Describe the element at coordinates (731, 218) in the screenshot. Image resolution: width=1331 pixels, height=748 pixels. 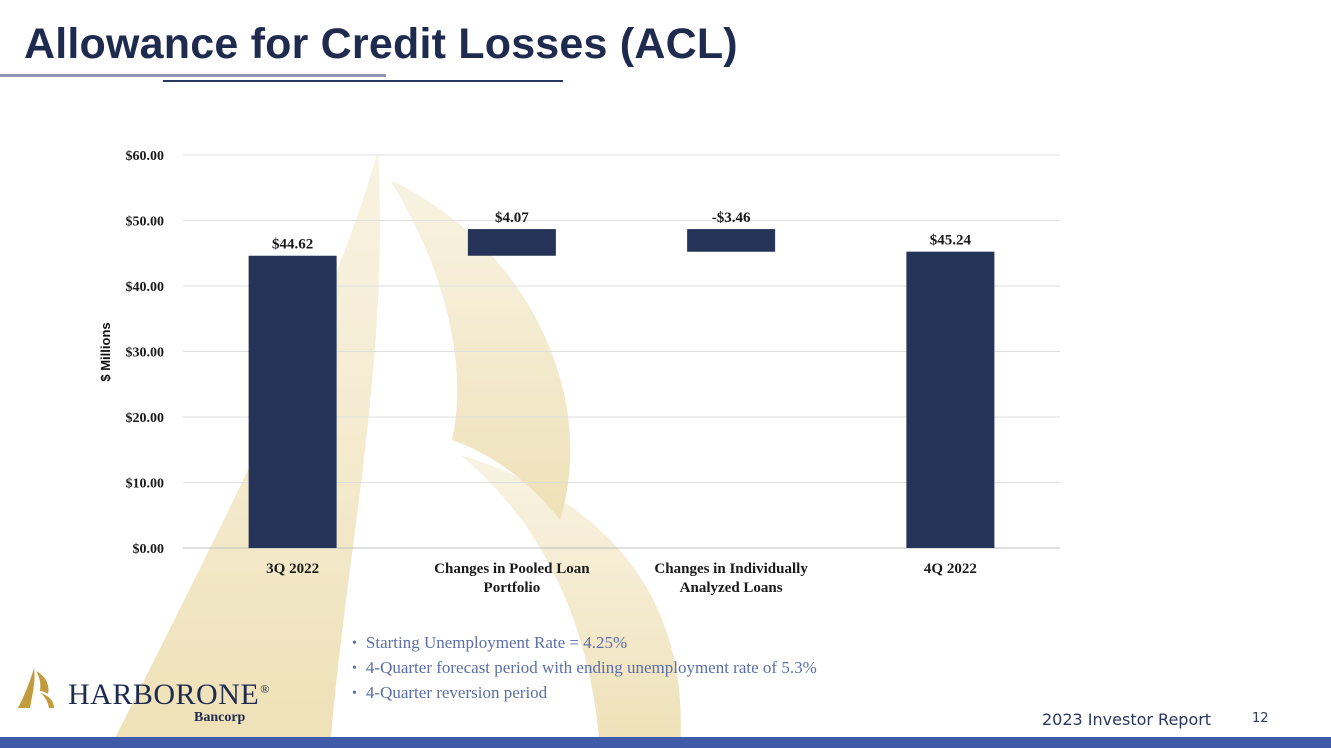
I see `data-label: -$3.46` at that location.